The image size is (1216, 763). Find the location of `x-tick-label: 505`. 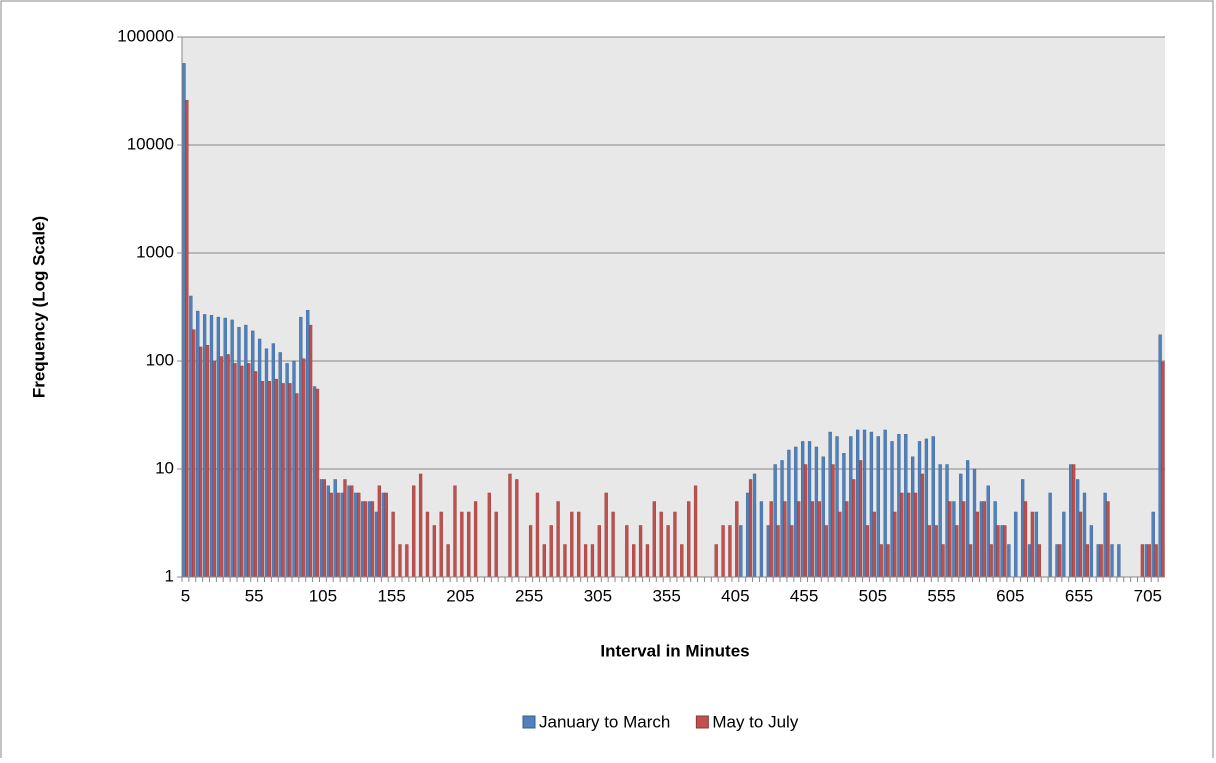

x-tick-label: 505 is located at coordinates (873, 595).